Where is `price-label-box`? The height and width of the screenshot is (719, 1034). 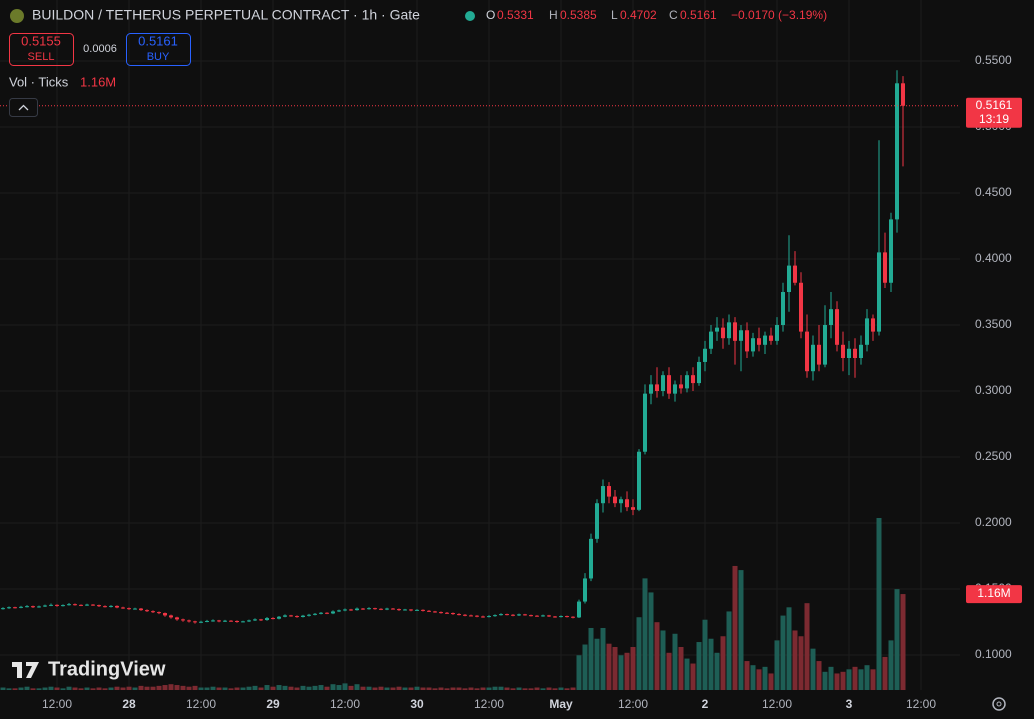
price-label-box is located at coordinates (994, 112).